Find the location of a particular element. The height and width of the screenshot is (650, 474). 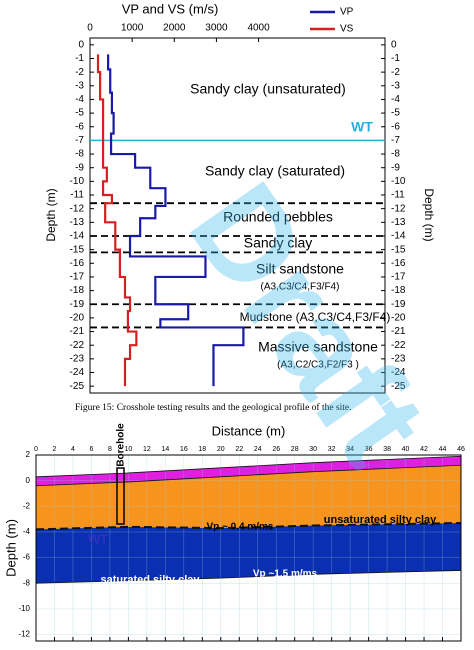

y-tick-label-right: -25 is located at coordinates (398, 386).